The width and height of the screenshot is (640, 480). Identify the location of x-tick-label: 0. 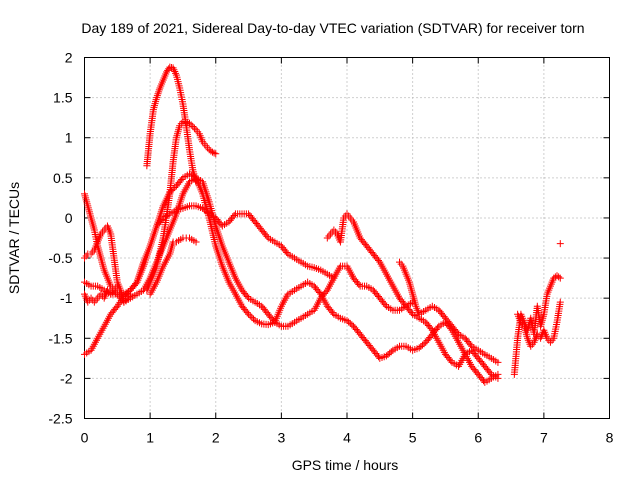
(85, 438).